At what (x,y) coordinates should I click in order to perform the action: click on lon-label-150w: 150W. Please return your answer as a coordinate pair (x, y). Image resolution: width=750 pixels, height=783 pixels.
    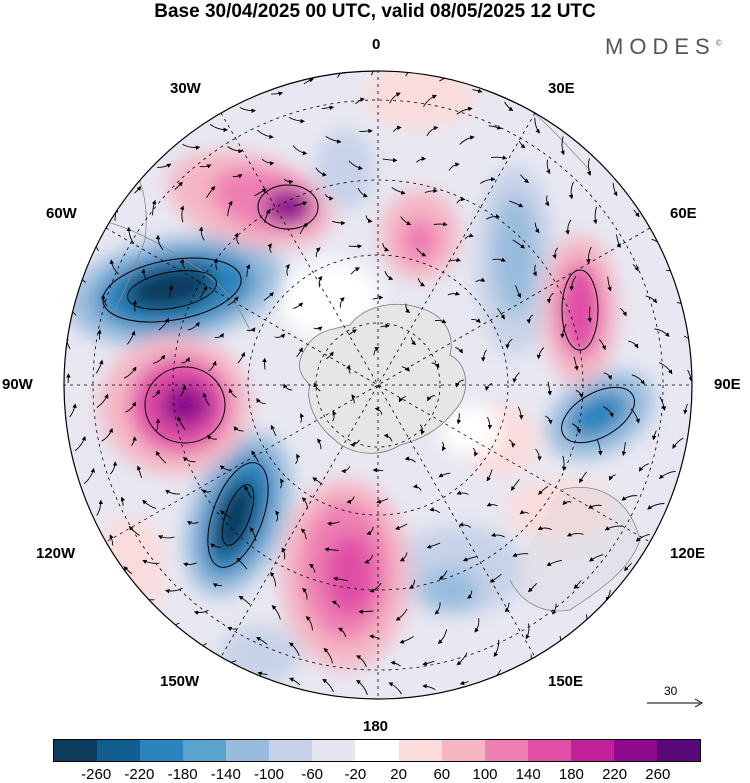
    Looking at the image, I should click on (180, 681).